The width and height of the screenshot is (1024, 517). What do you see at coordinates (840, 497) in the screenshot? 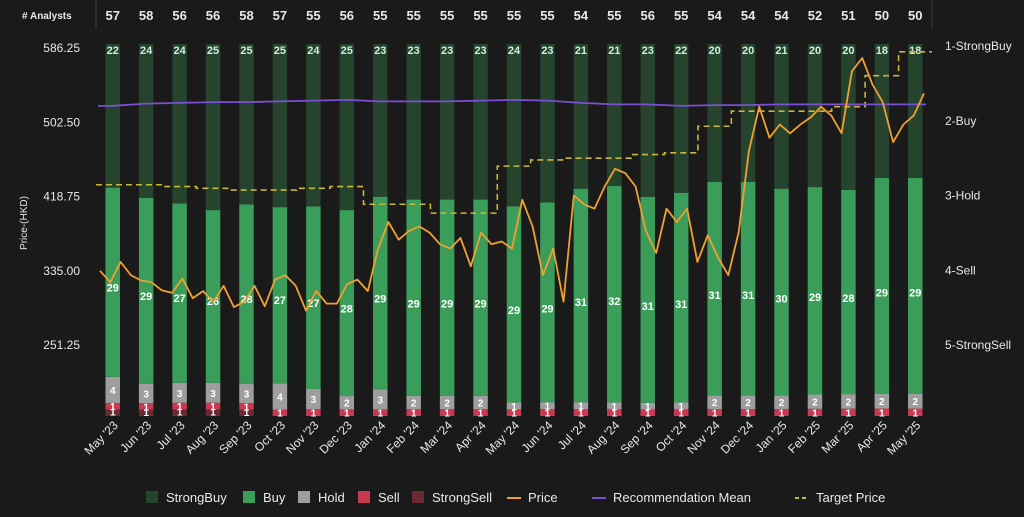
I see `legend-item-target-price: Target Price` at bounding box center [840, 497].